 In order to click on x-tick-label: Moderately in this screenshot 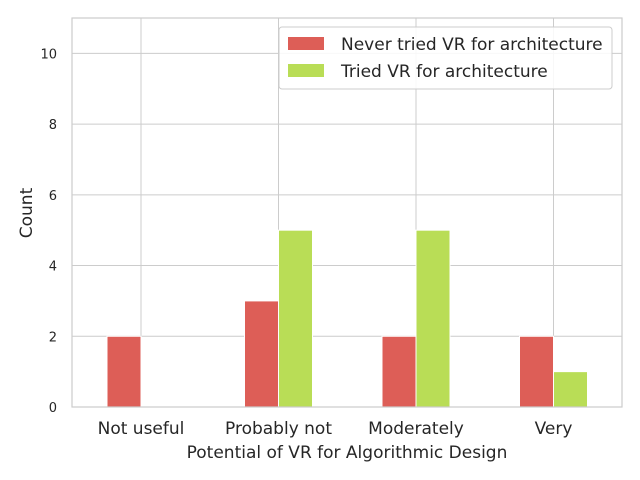, I will do `click(416, 429)`.